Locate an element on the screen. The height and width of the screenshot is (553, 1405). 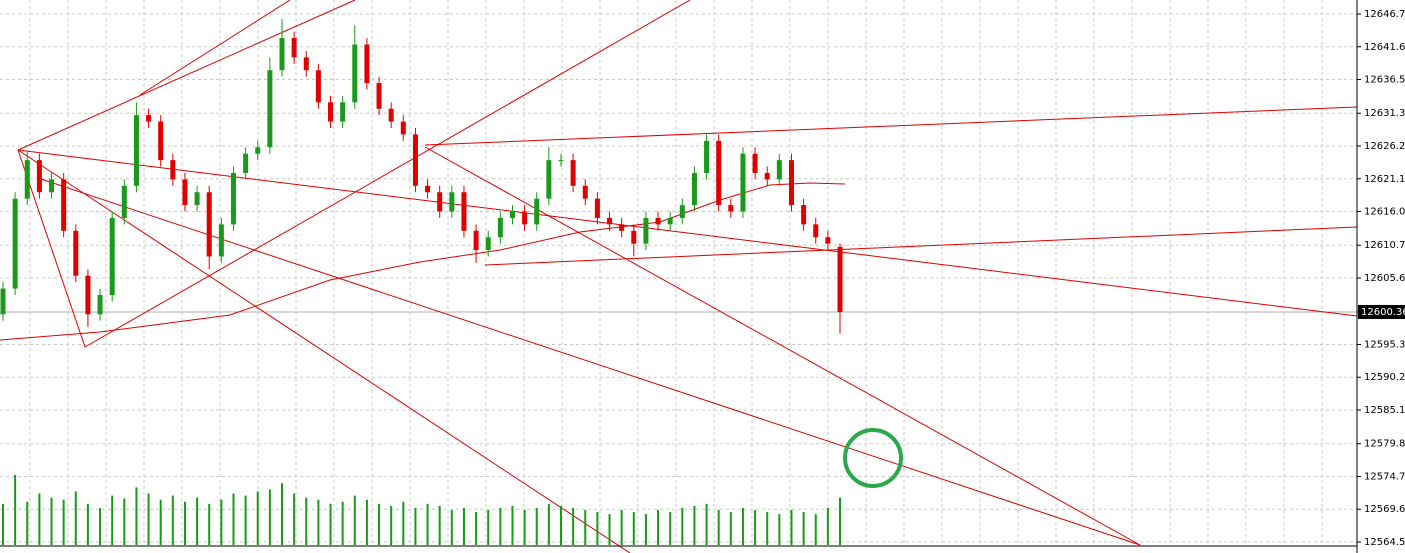
y-tick-label: 12621.10 is located at coordinates (1384, 179).